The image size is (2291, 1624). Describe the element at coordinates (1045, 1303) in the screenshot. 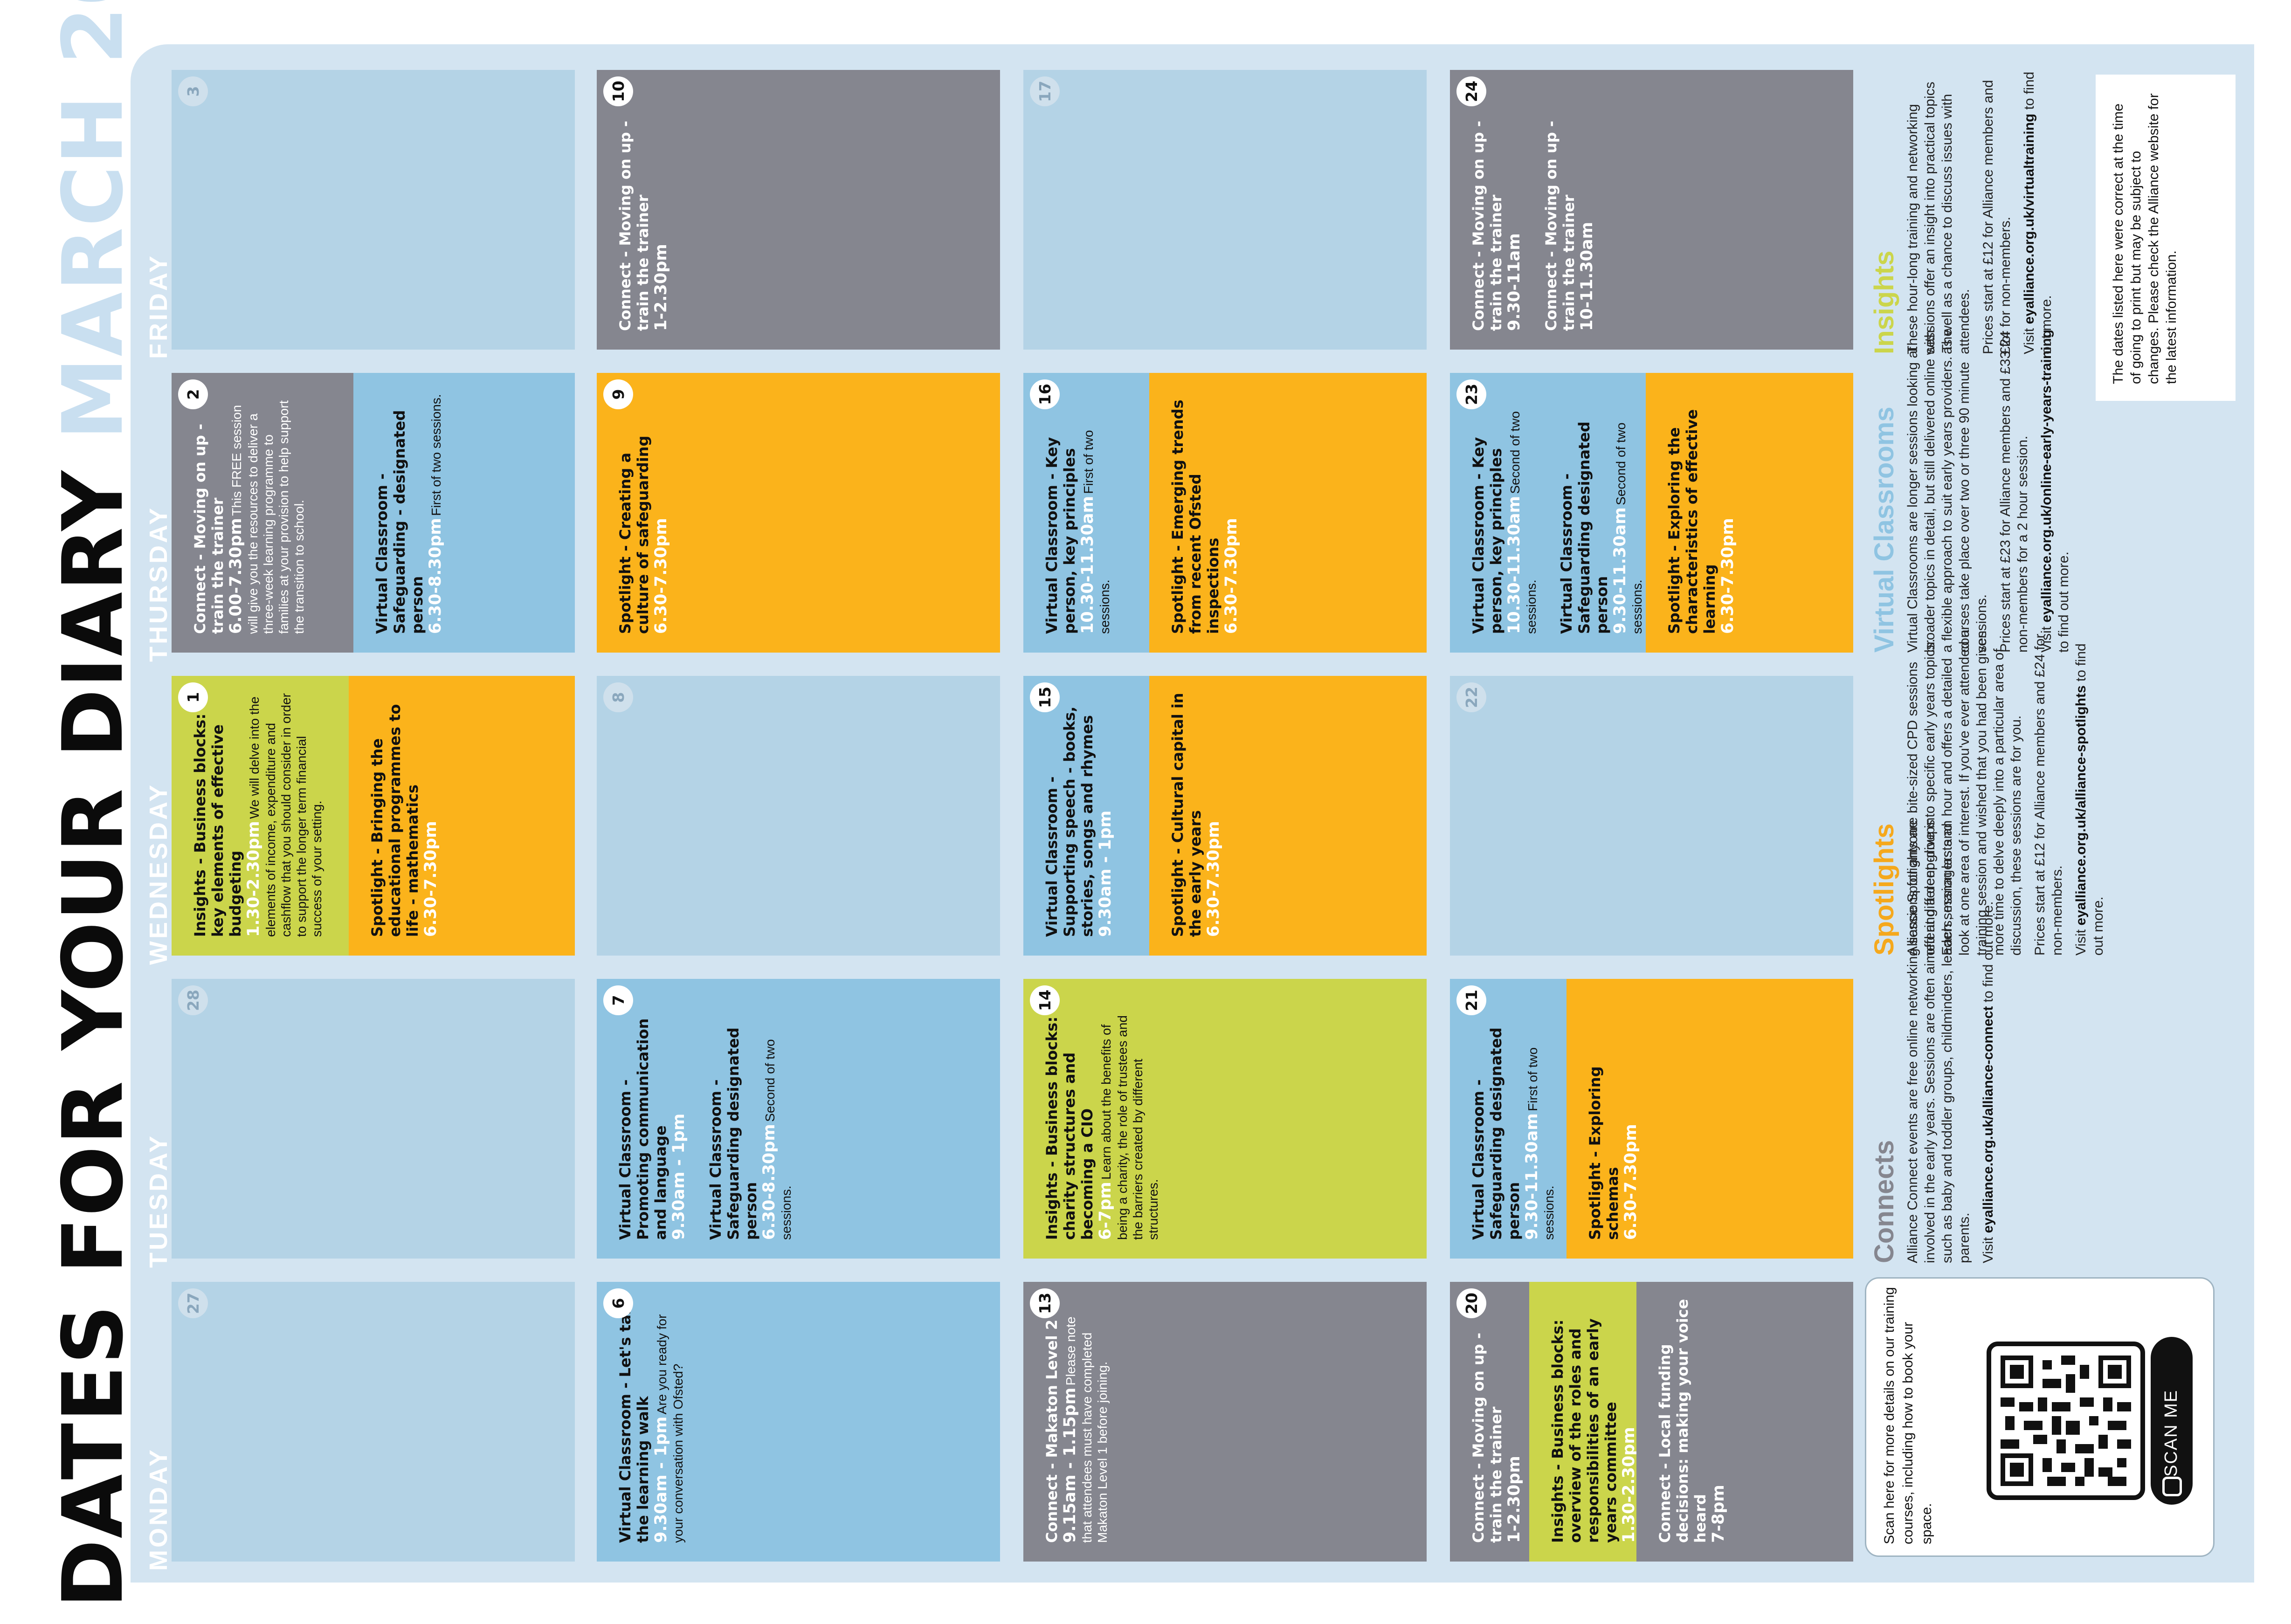

I see `date-number: 13` at that location.